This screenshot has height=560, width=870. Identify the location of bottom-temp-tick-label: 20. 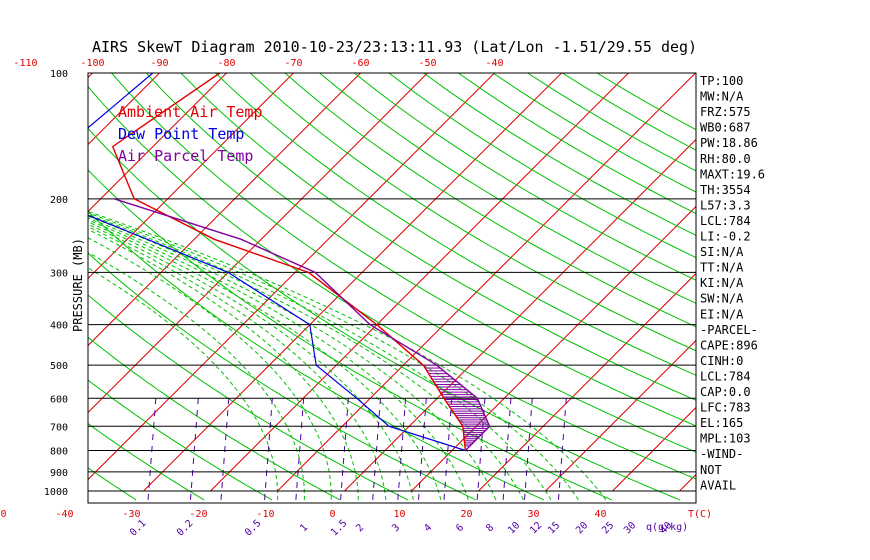
(466, 514).